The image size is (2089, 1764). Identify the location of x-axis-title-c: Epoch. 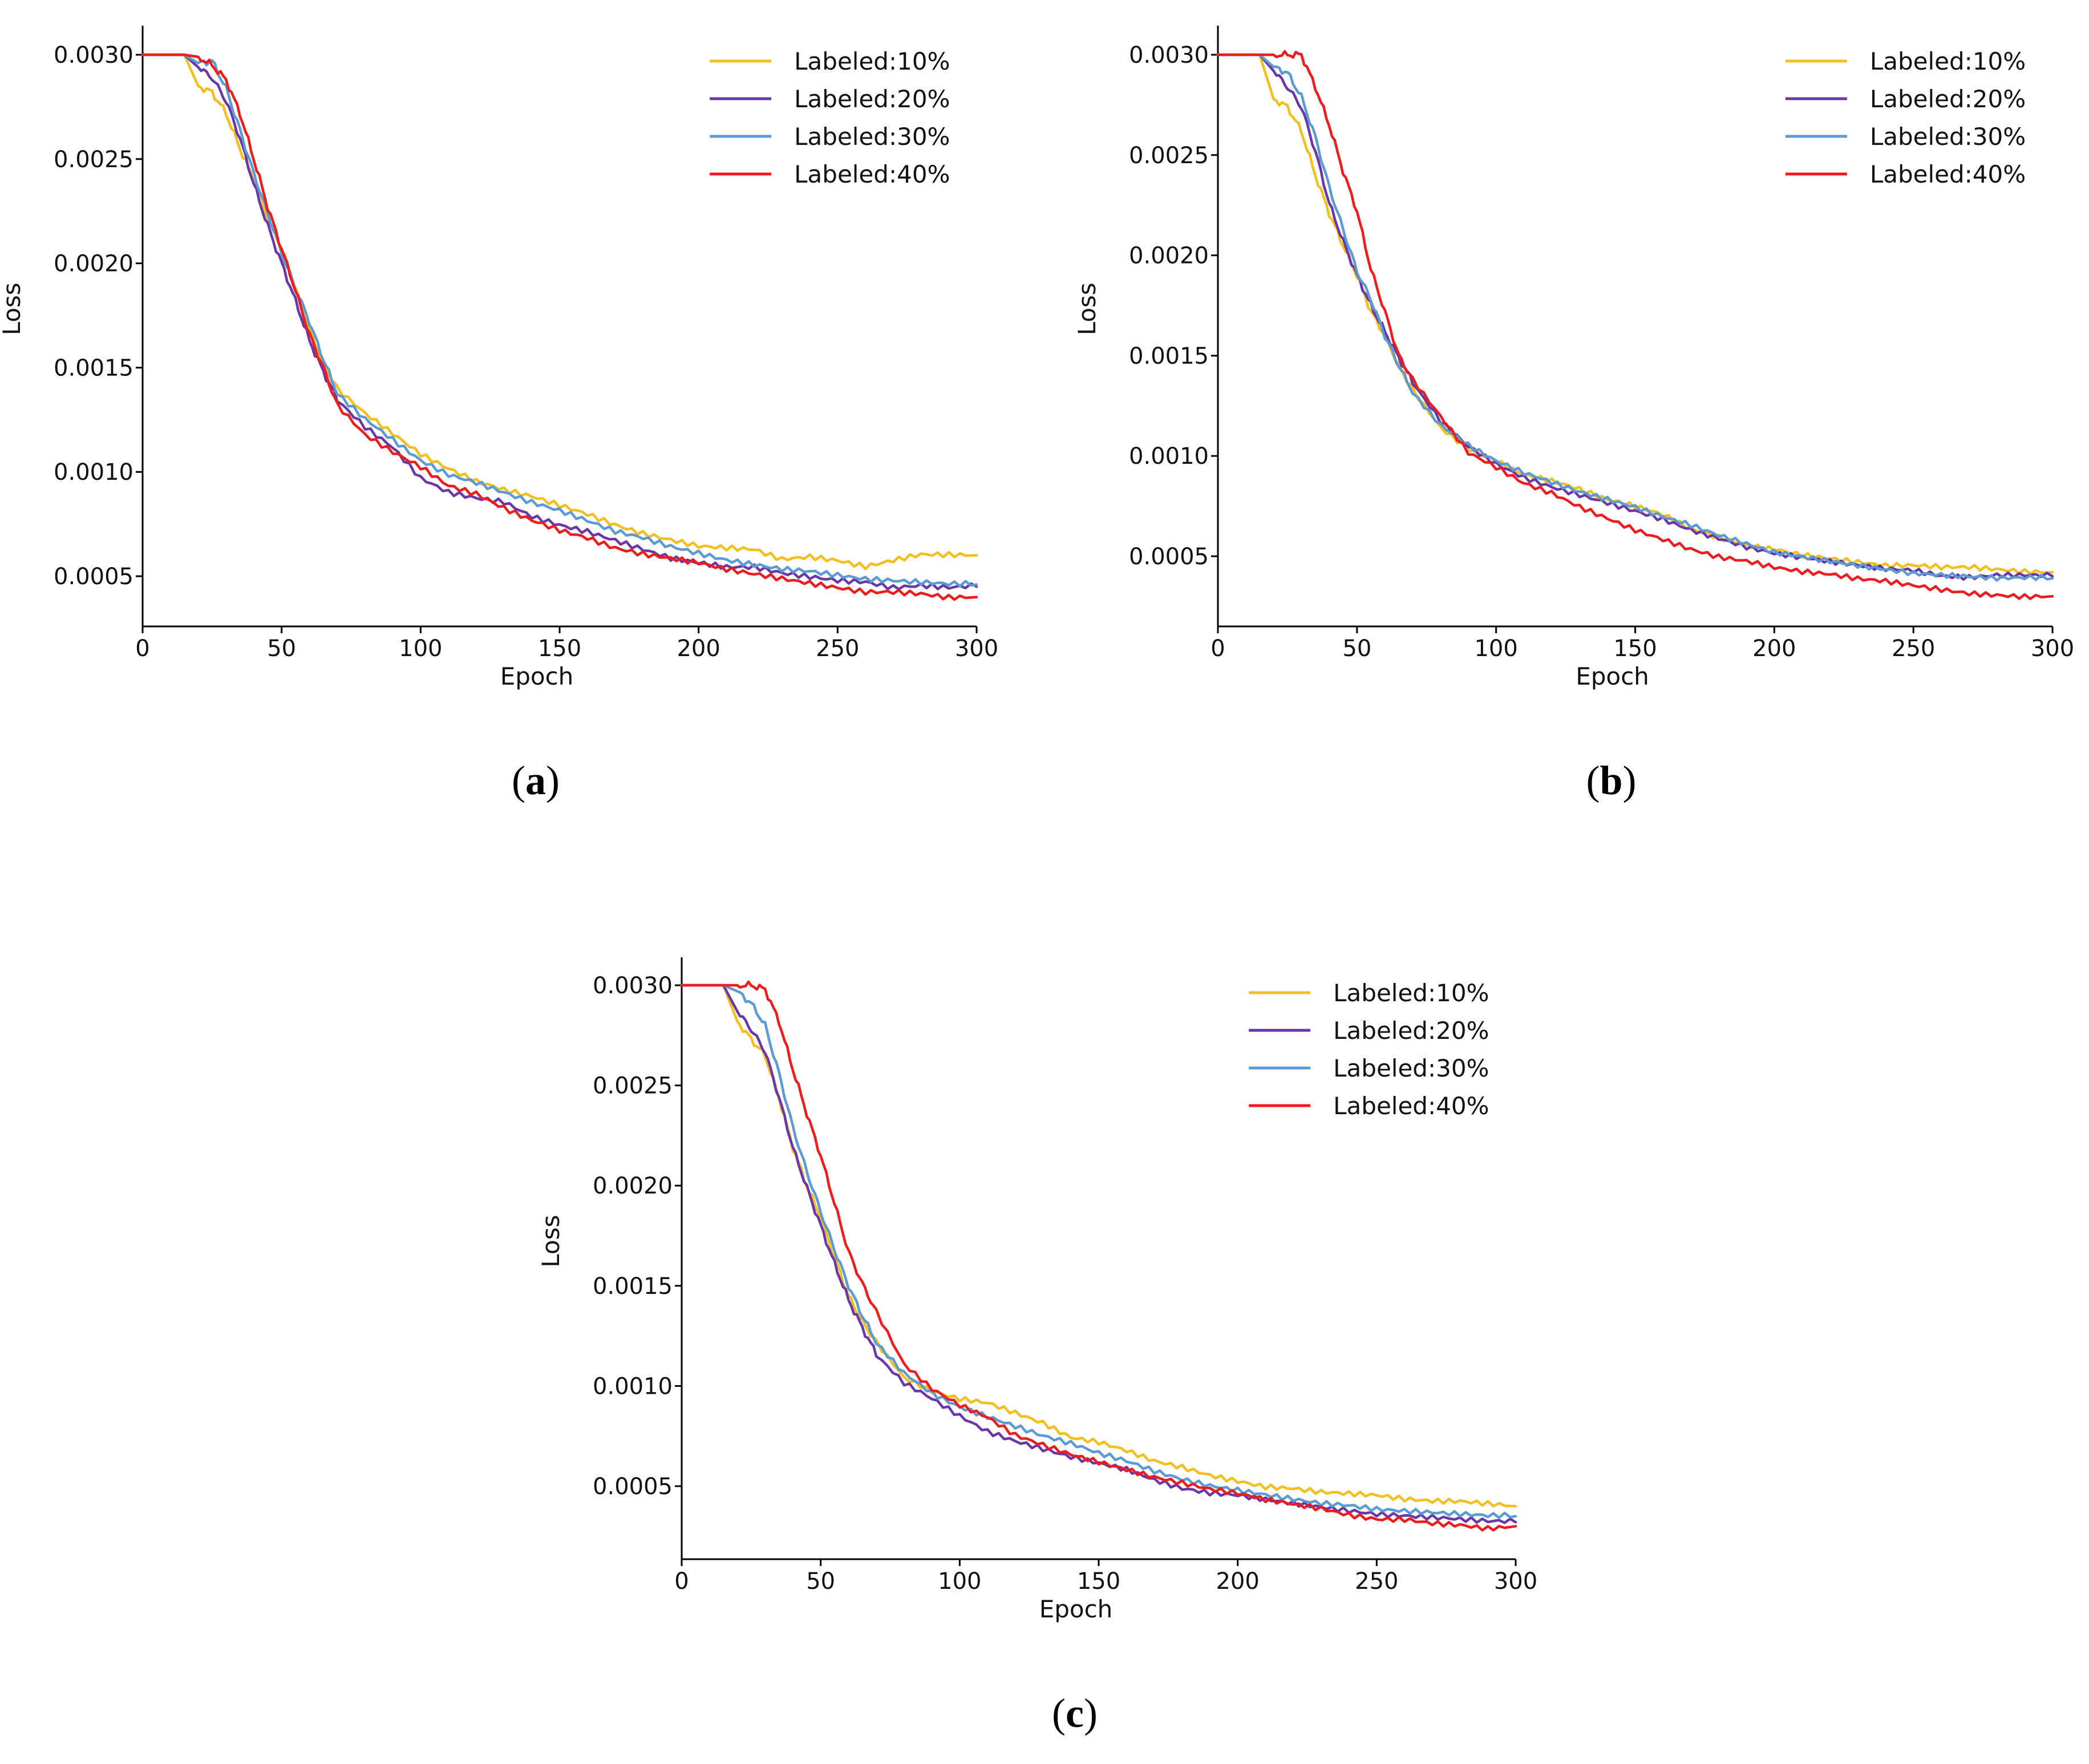
(1076, 1609).